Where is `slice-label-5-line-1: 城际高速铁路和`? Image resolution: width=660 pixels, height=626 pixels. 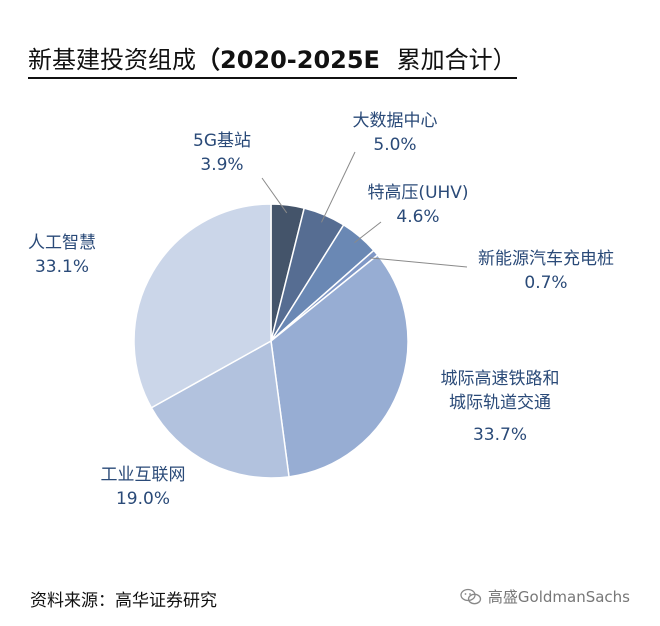
slice-label-5-line-1: 城际高速铁路和 is located at coordinates (500, 379).